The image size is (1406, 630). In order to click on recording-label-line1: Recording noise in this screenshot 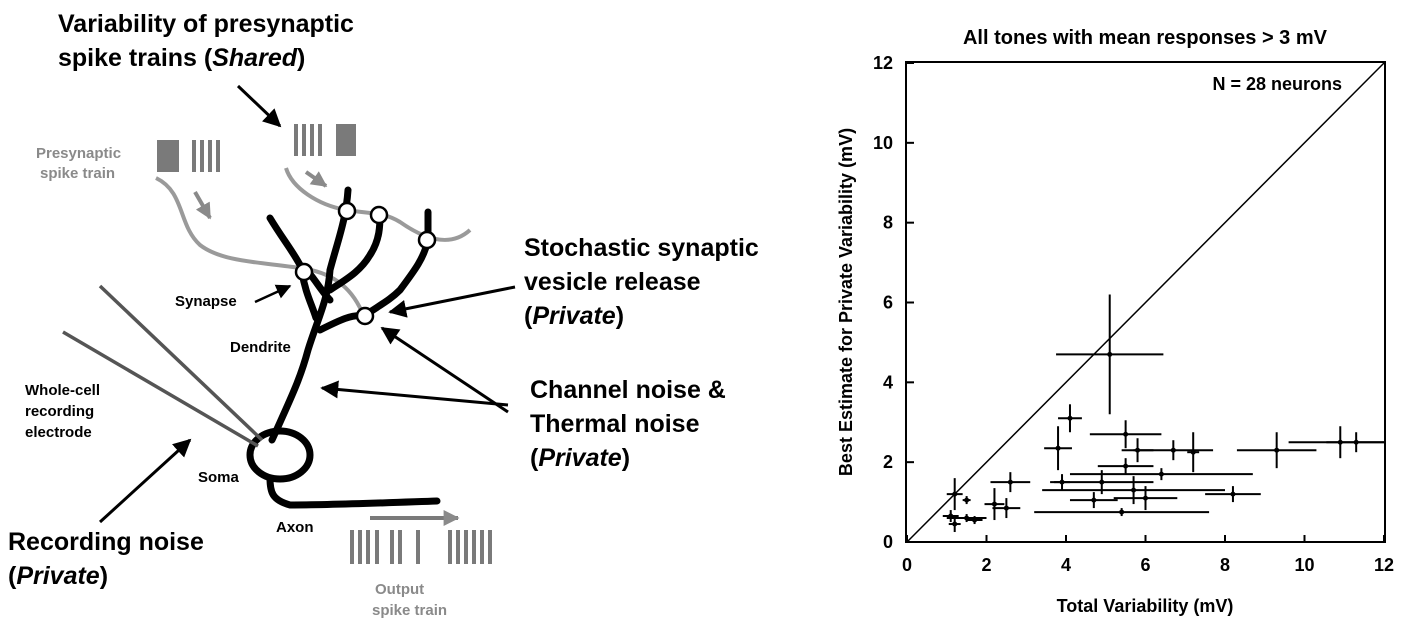, I will do `click(106, 542)`.